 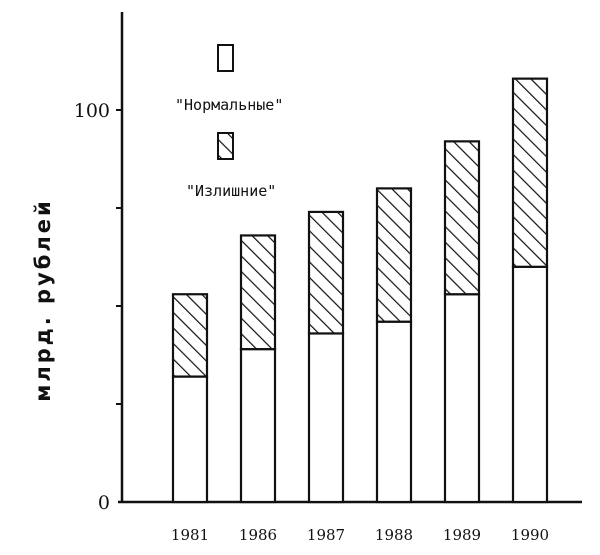 I want to click on x-tick-label-1989: 1989, so click(x=462, y=535).